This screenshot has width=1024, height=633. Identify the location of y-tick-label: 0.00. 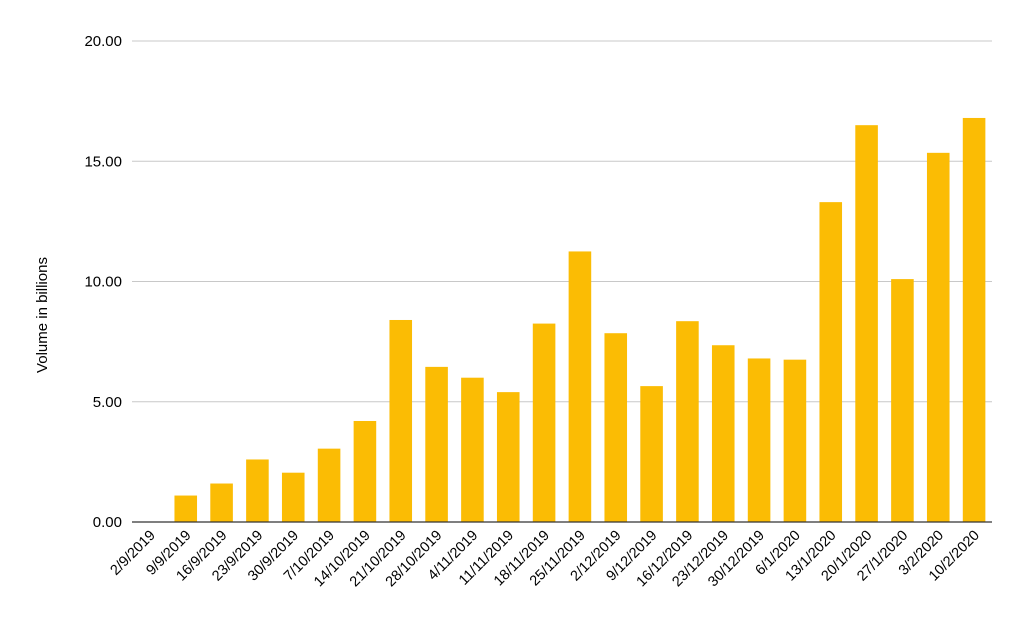
(107, 522).